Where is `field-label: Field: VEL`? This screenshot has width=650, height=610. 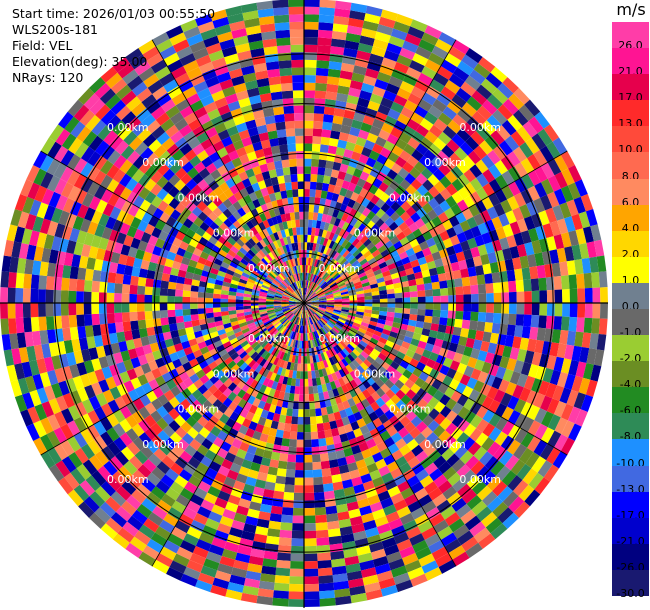 field-label: Field: VEL is located at coordinates (42, 45).